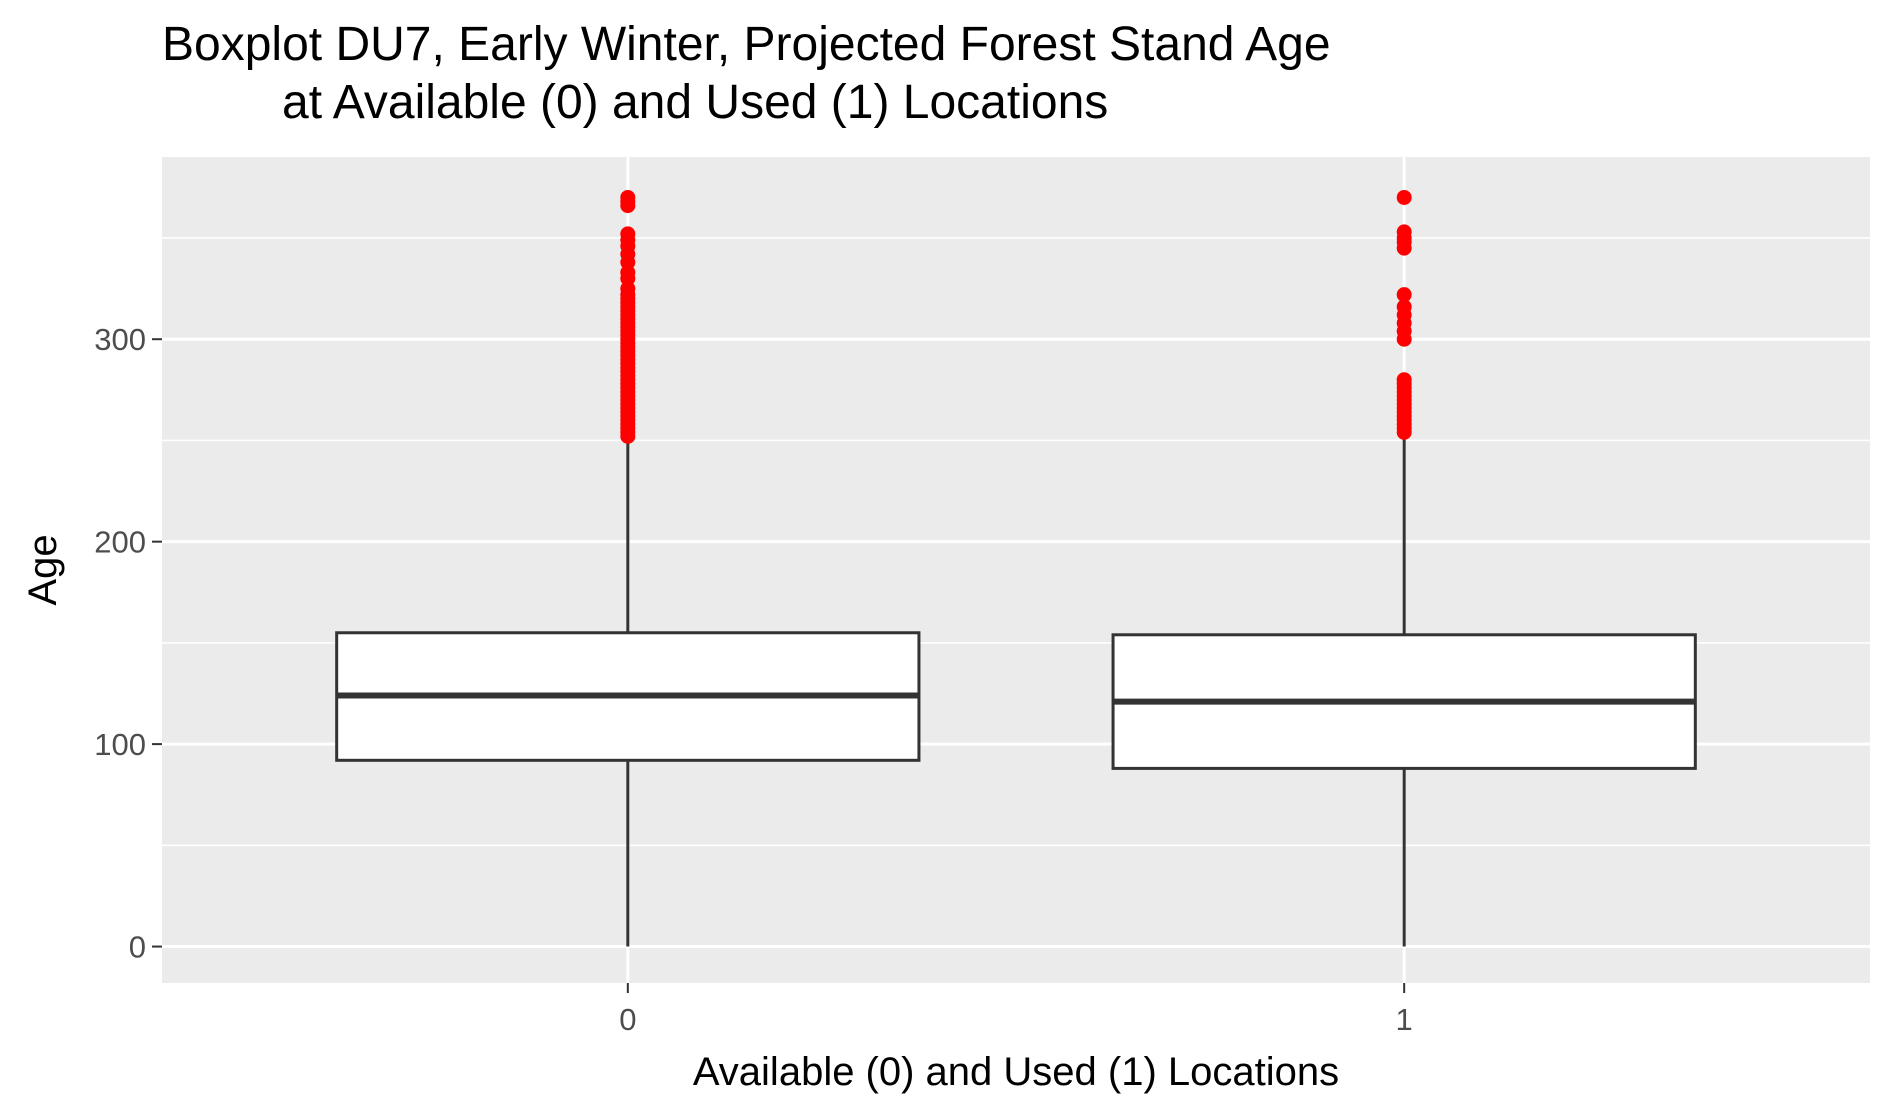  What do you see at coordinates (128, 643) in the screenshot?
I see `y-axis: 0 100 200 300` at bounding box center [128, 643].